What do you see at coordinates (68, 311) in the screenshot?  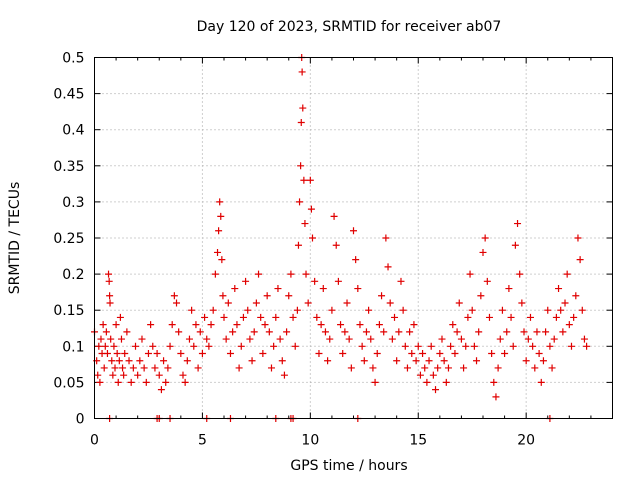 I see `y-tick-label: 0.15` at bounding box center [68, 311].